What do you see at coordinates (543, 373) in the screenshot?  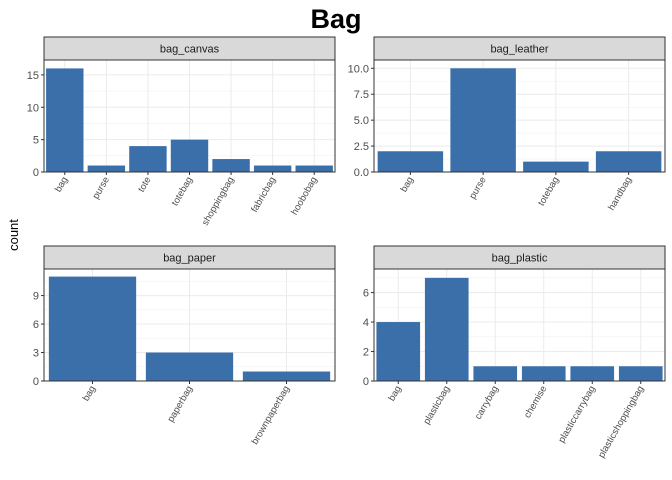 I see `bar-chemise` at bounding box center [543, 373].